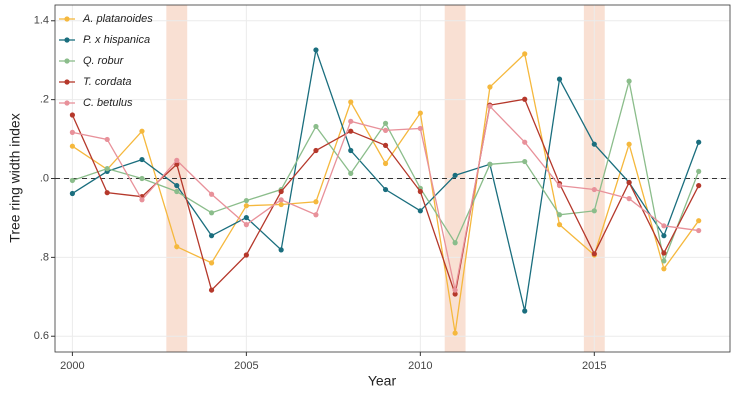 This screenshot has width=738, height=400. What do you see at coordinates (108, 103) in the screenshot?
I see `legend-label: C. betulus` at bounding box center [108, 103].